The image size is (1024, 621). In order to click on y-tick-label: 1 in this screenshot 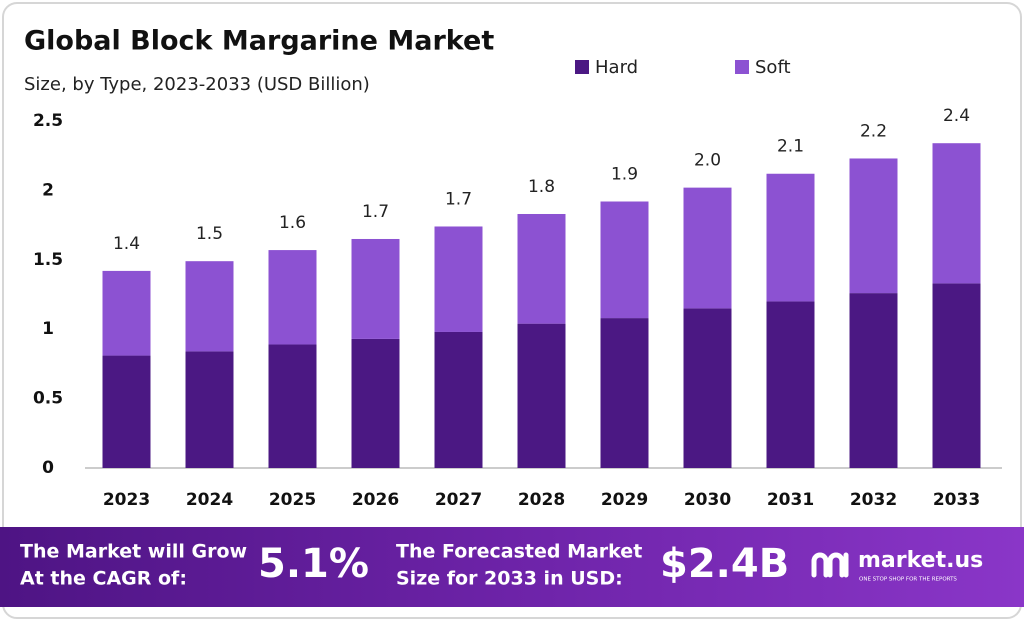, I will do `click(48, 329)`.